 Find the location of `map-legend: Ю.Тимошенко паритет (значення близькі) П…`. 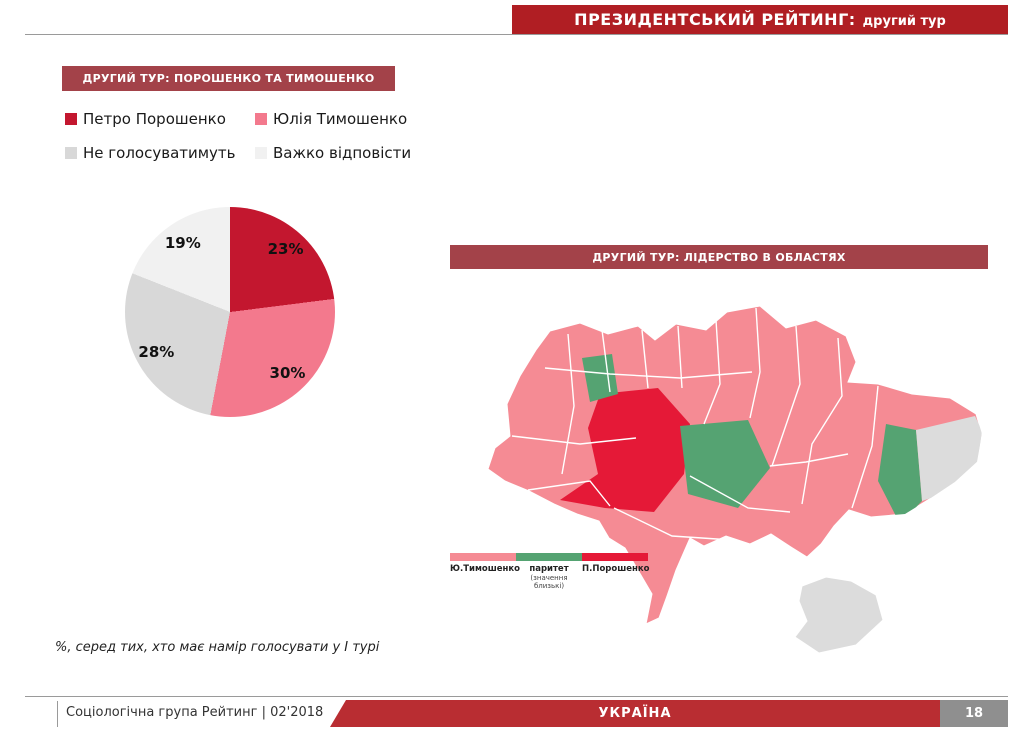

map-legend: Ю.Тимошенко паритет (значення близькі) П… is located at coordinates (550, 571).